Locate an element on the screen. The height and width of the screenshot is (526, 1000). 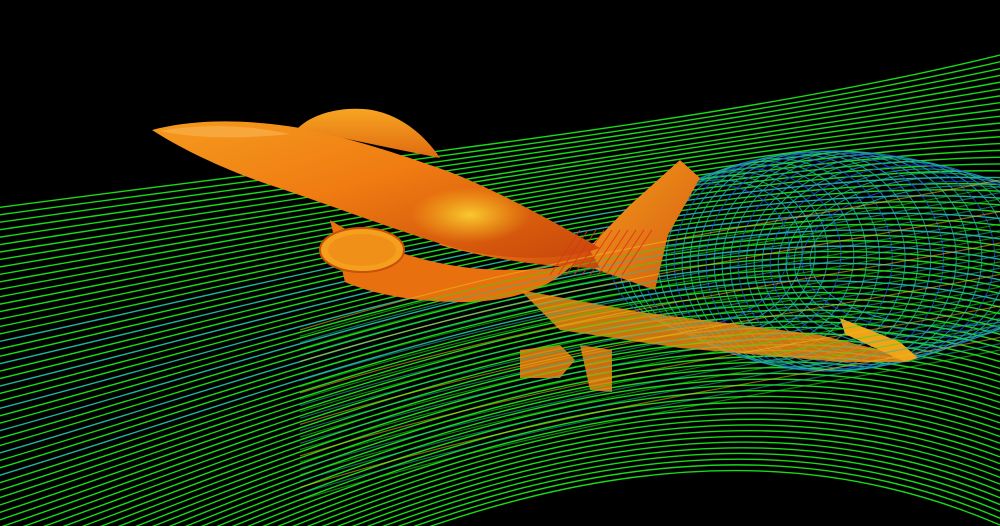
pressure-glow is located at coordinates (470, 215).